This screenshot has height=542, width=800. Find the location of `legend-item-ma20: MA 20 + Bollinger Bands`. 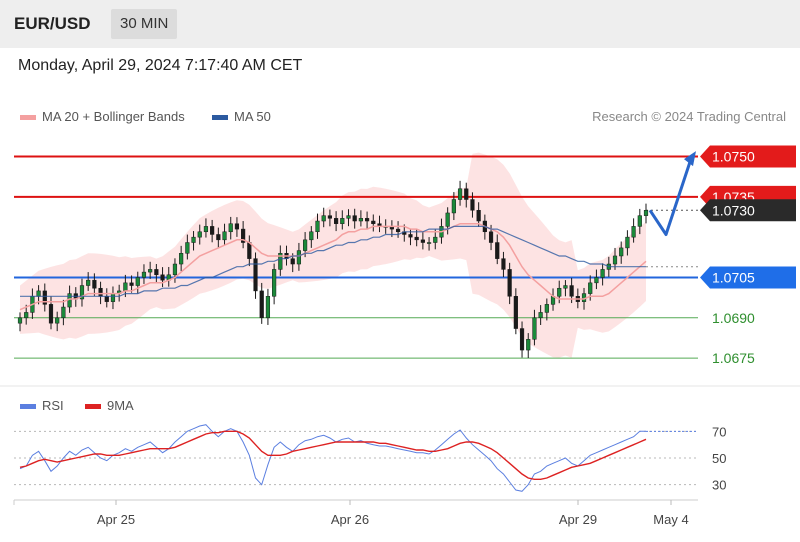

legend-item-ma20: MA 20 + Bollinger Bands is located at coordinates (102, 116).